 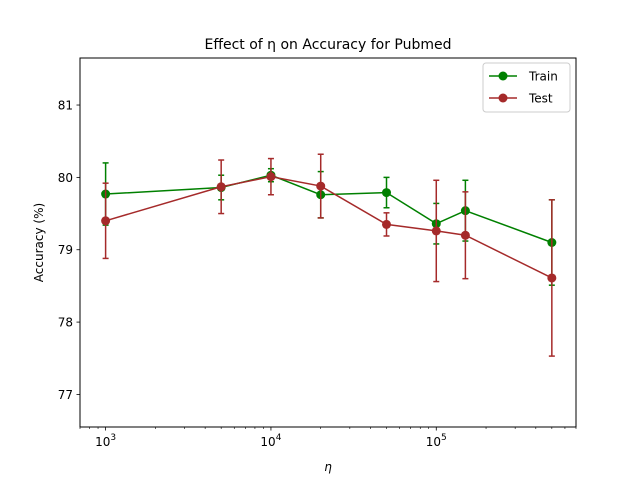 I want to click on x-tick-label: 10⁴, so click(x=270, y=441).